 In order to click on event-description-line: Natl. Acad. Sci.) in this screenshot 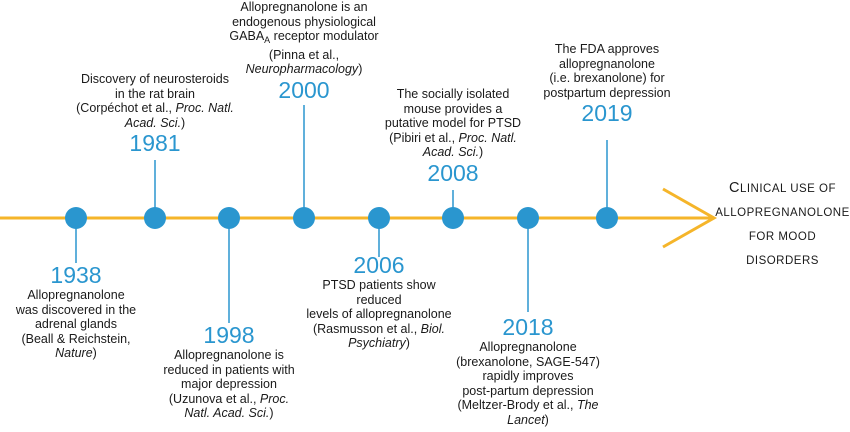, I will do `click(229, 413)`.